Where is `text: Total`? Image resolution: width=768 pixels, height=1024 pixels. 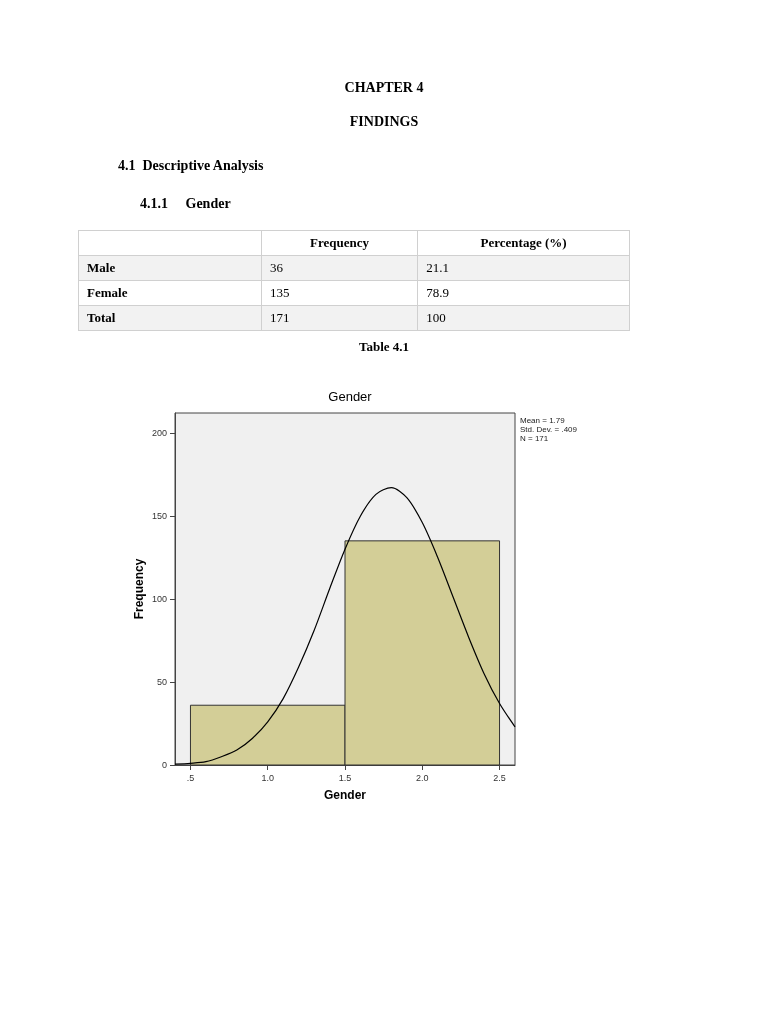
text: Total is located at coordinates (170, 318).